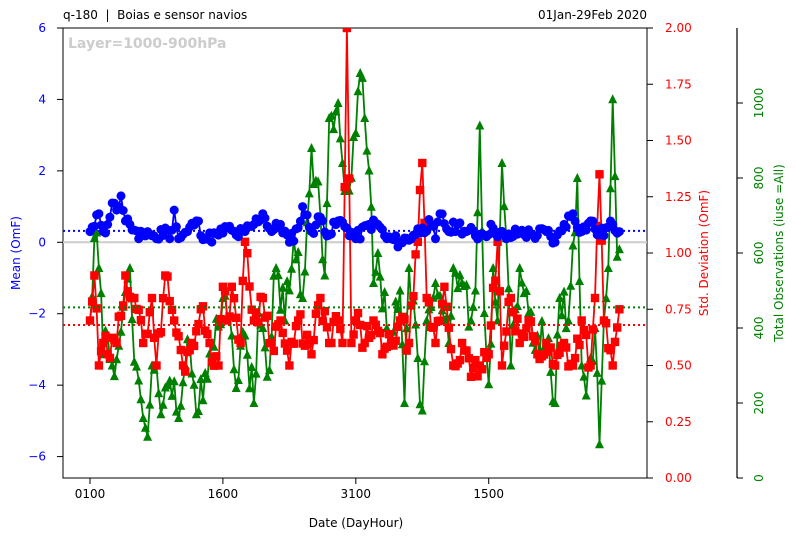 Image resolution: width=796 pixels, height=540 pixels. What do you see at coordinates (37, 457) in the screenshot?
I see `left-tick-label: −6` at bounding box center [37, 457].